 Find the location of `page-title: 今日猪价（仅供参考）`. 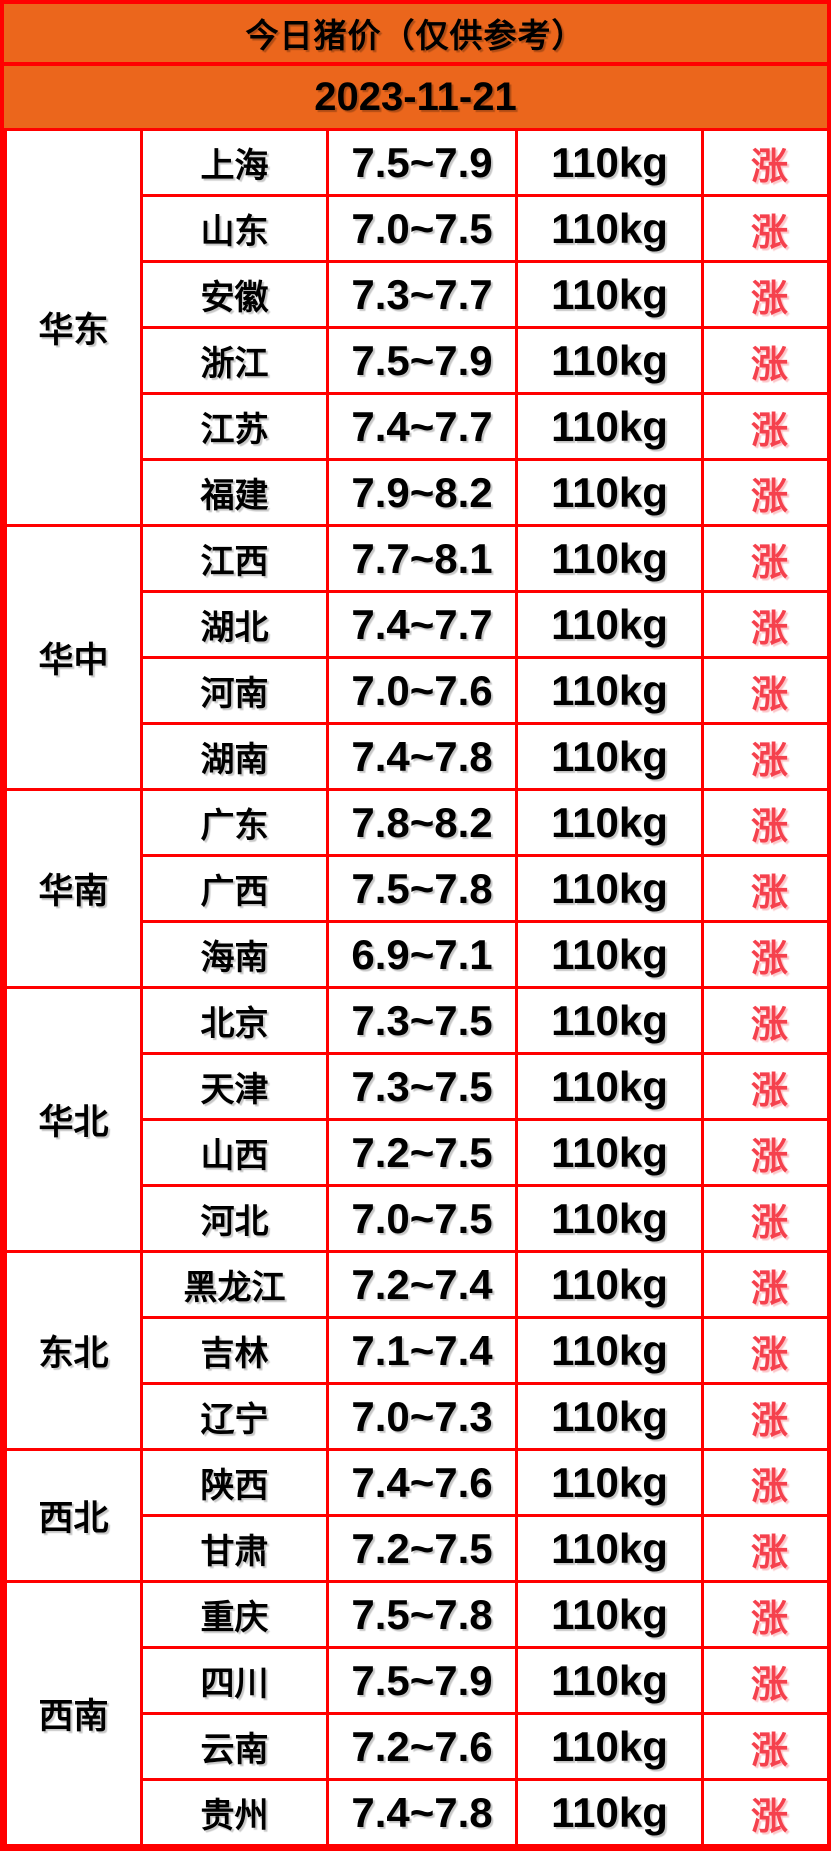

page-title: 今日猪价（仅供参考） is located at coordinates (415, 35).